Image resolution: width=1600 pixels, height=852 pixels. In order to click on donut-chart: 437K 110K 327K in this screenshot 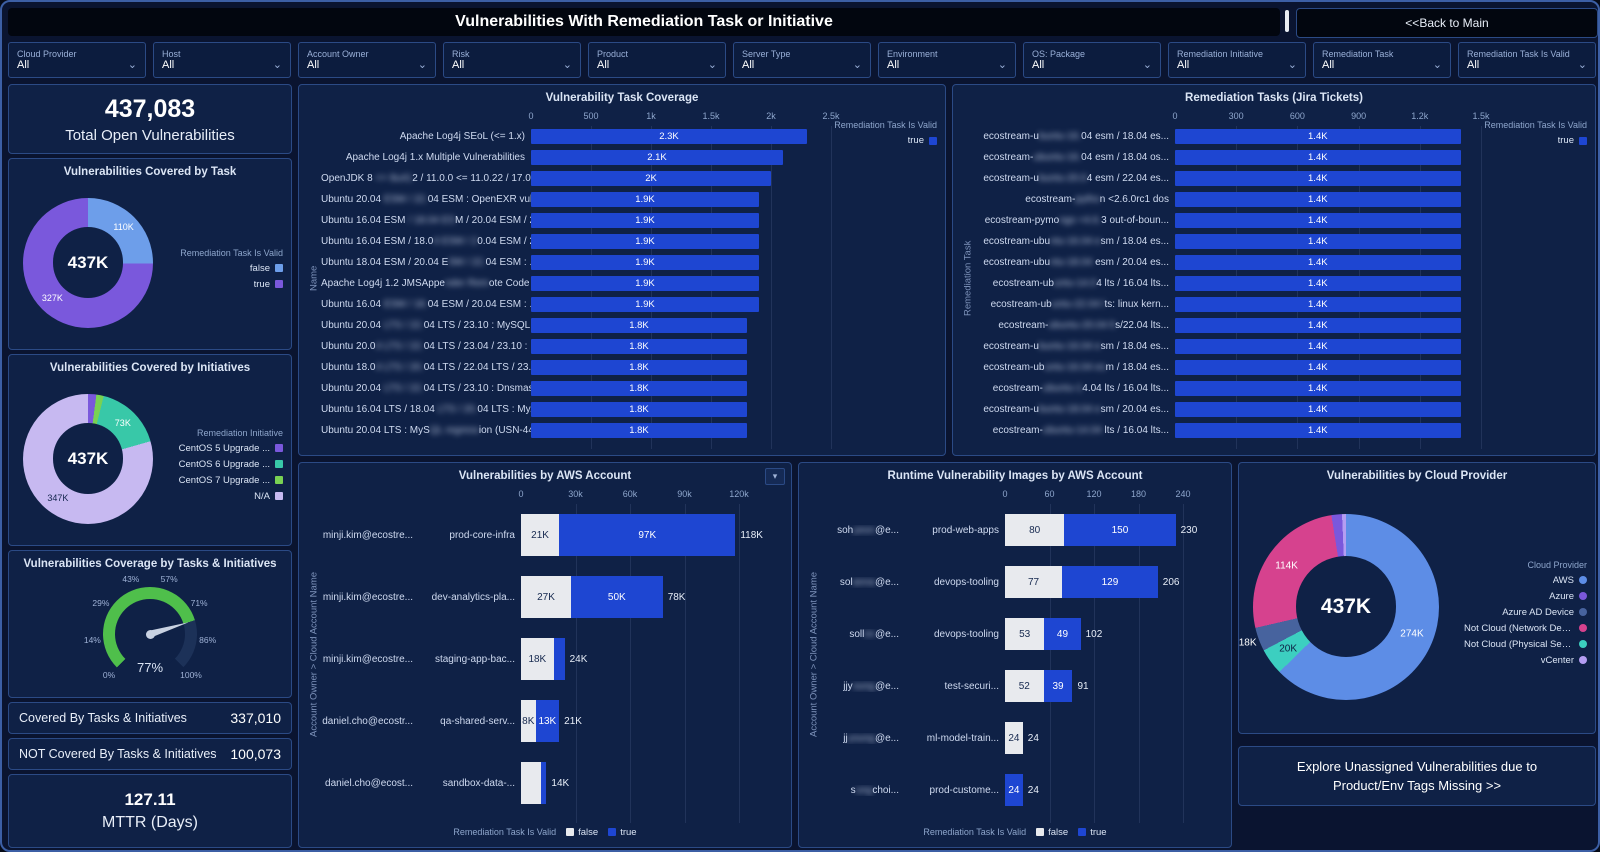, I will do `click(88, 262)`.